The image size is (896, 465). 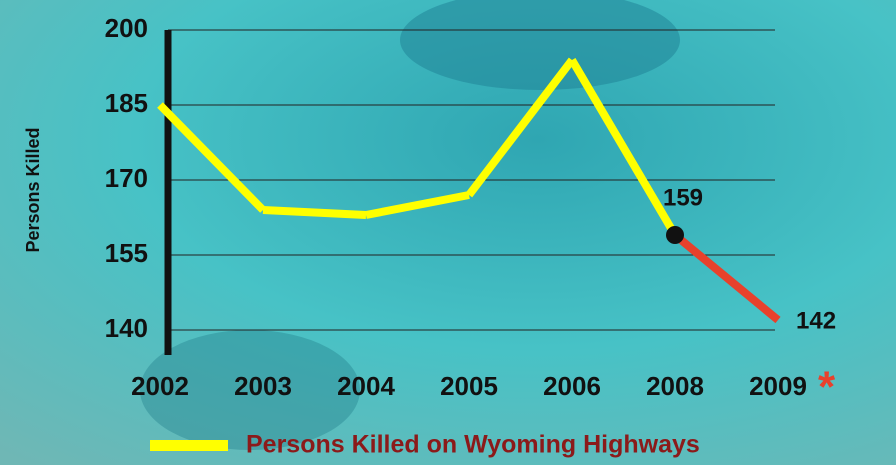 I want to click on y-axis-label: Persons Killed, so click(x=33, y=189).